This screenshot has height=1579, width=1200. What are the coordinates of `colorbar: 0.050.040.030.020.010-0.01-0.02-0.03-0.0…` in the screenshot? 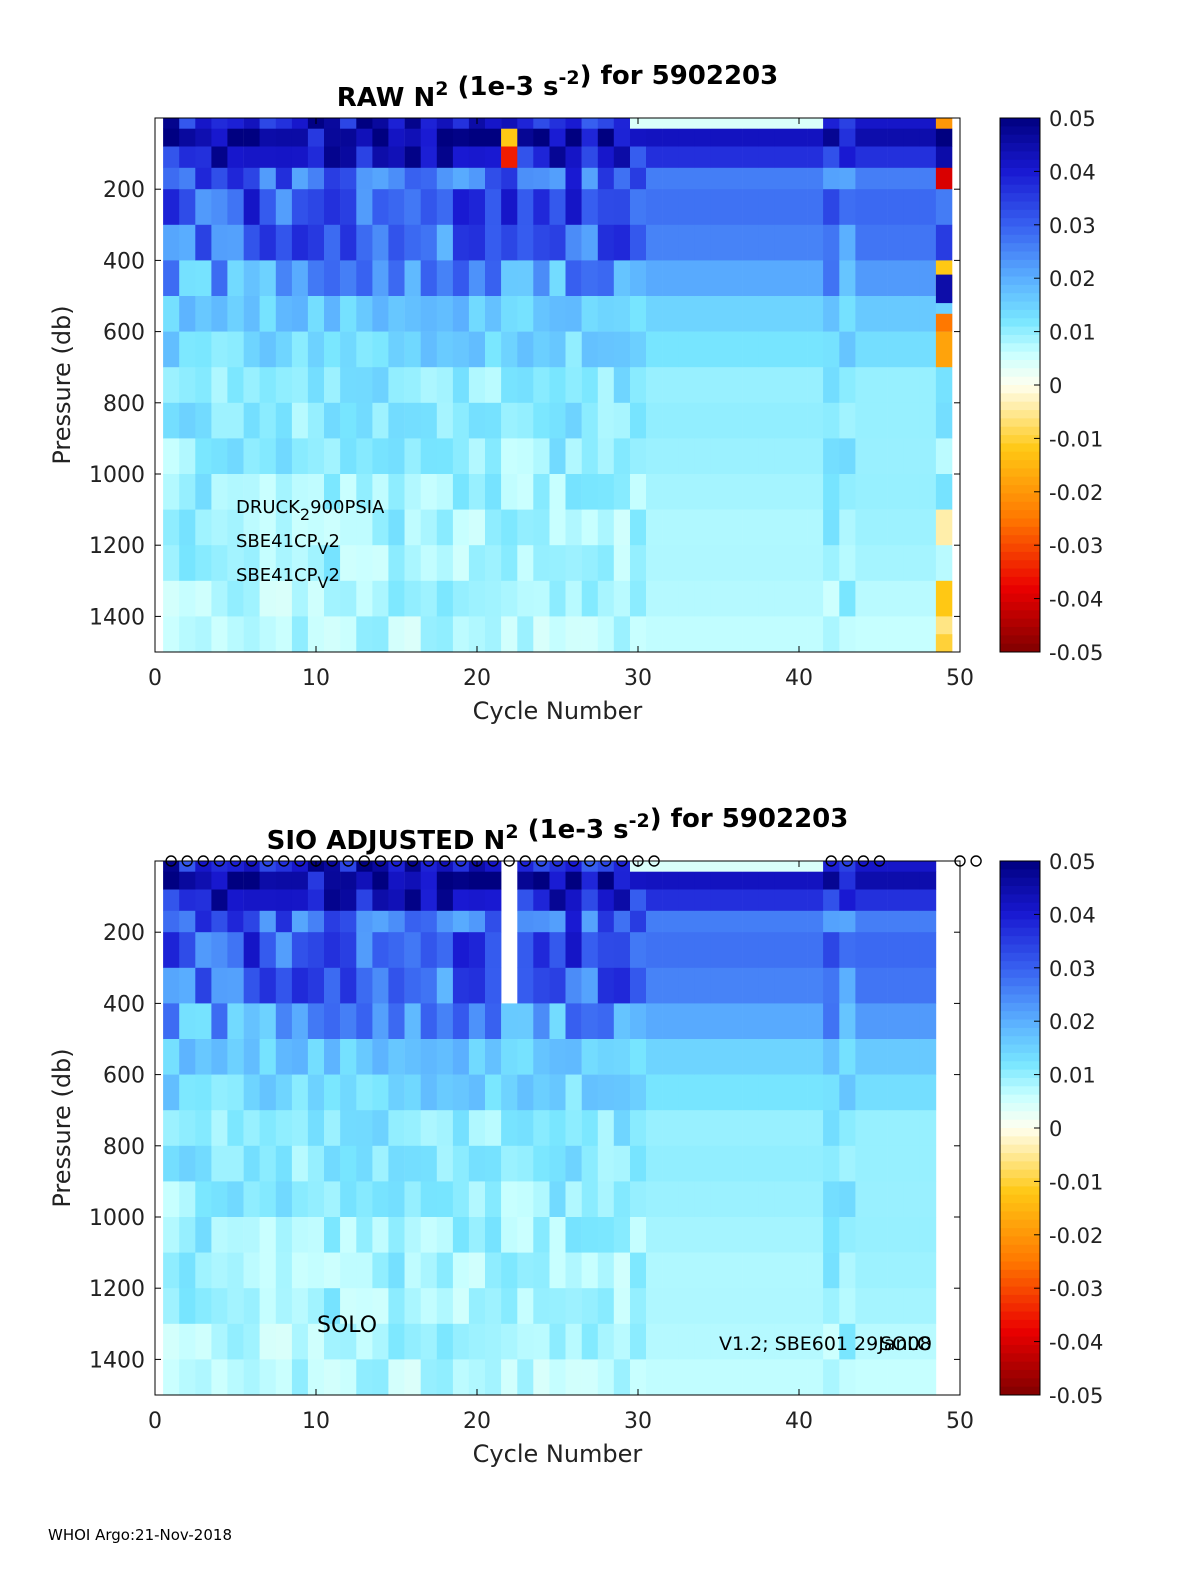 It's located at (1051, 1129).